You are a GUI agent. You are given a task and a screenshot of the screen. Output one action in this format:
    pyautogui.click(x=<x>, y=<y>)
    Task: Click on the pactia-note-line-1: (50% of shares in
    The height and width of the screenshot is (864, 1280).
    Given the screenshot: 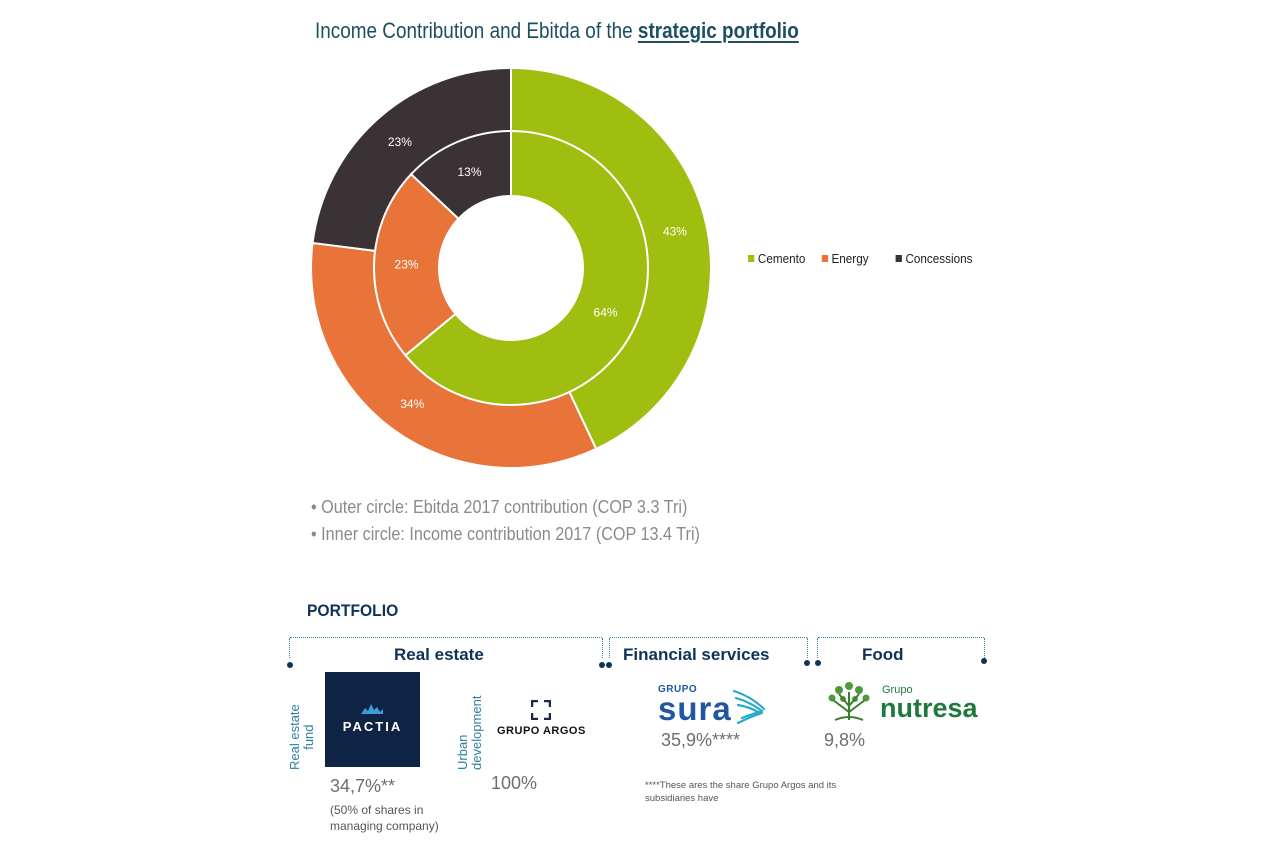 What is the action you would take?
    pyautogui.click(x=377, y=810)
    